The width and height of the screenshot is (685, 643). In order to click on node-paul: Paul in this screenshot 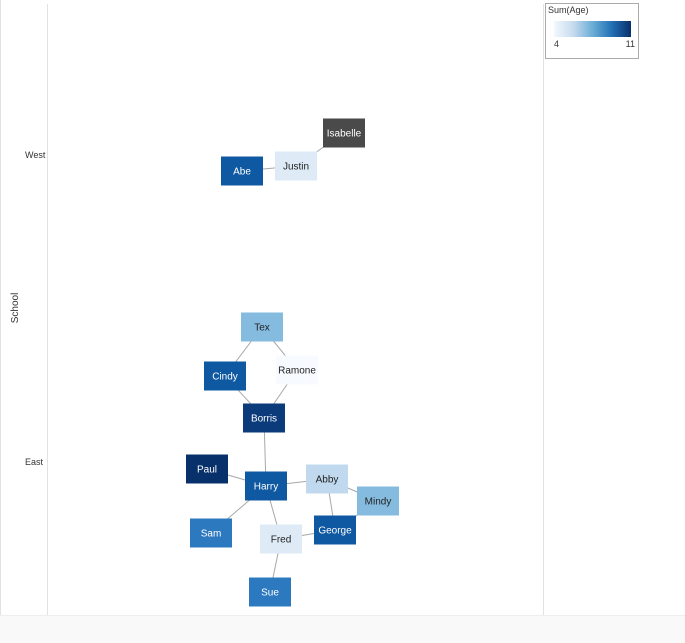, I will do `click(207, 469)`.